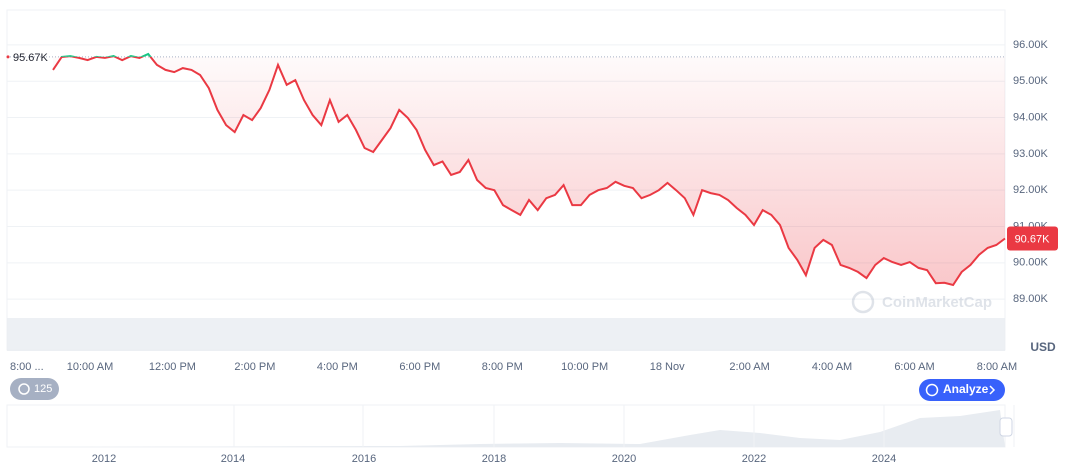 Image resolution: width=1072 pixels, height=475 pixels. I want to click on x-tick-label: 4:00 PM, so click(337, 367).